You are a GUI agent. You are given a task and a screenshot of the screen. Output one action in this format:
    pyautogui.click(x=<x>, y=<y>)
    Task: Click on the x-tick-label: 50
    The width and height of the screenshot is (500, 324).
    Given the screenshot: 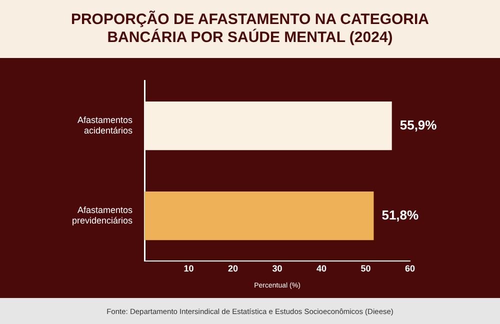 What is the action you would take?
    pyautogui.click(x=365, y=269)
    